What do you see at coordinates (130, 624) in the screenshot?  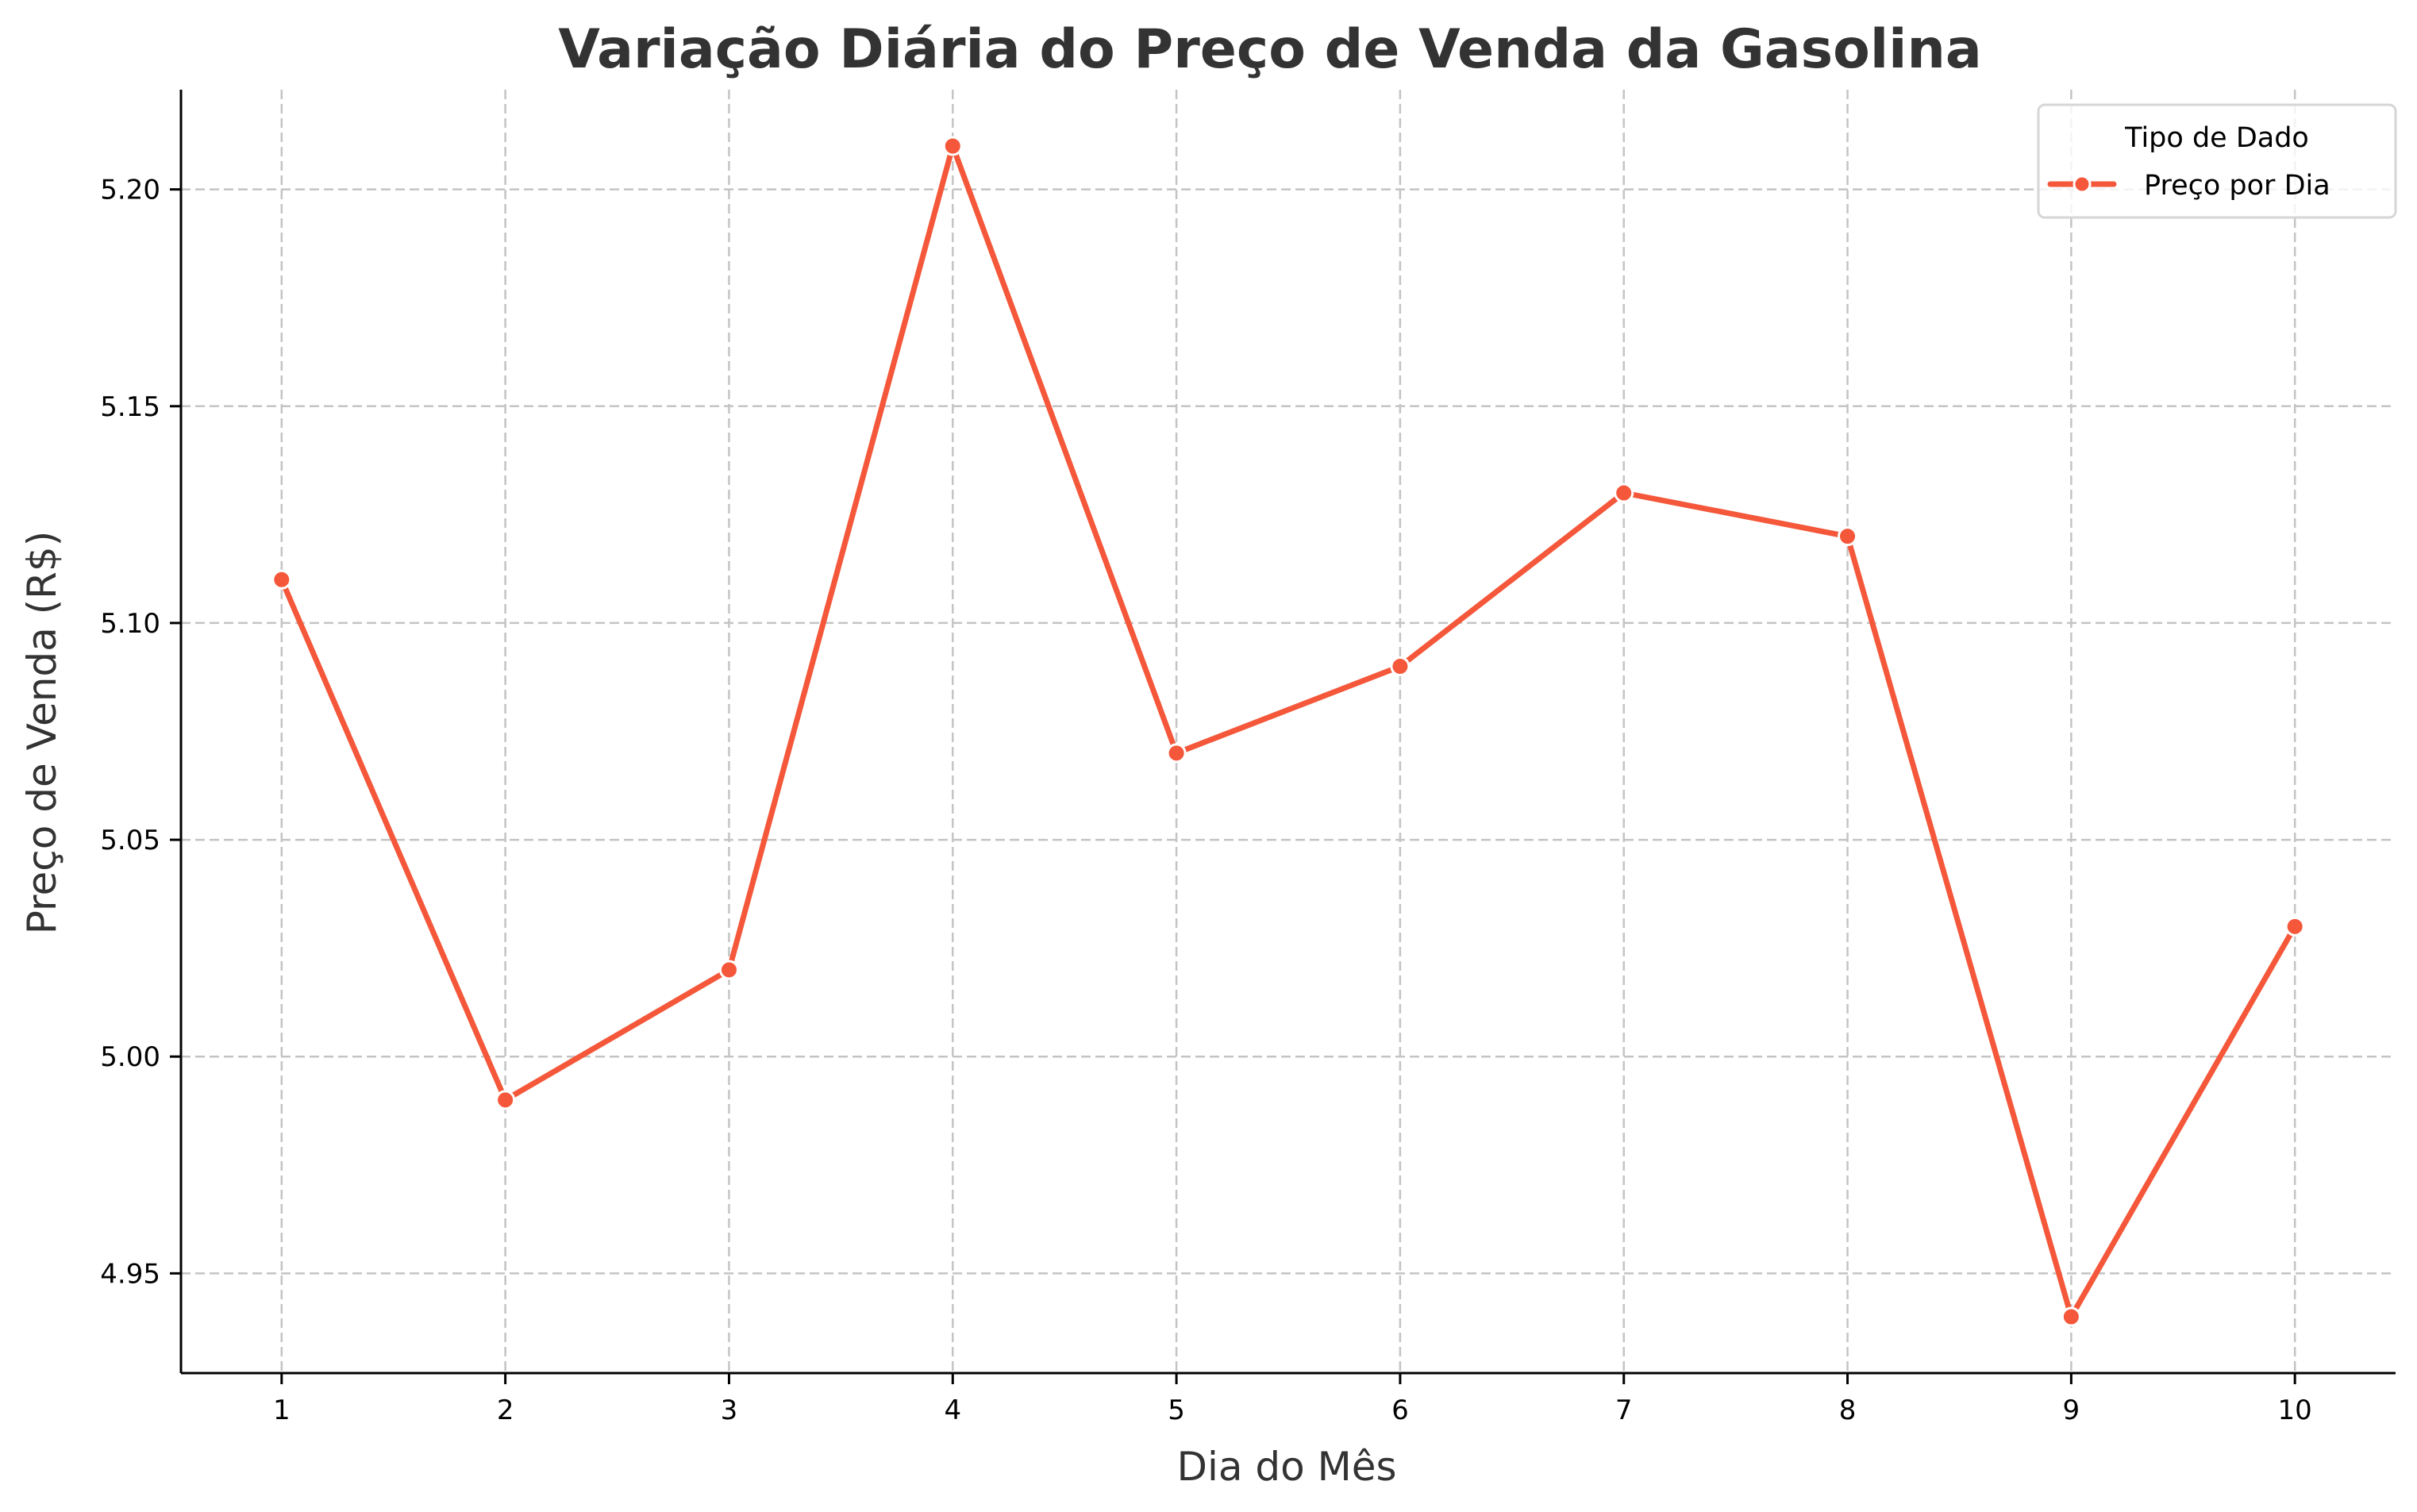 I see `y-tick-label-4: 5.10` at bounding box center [130, 624].